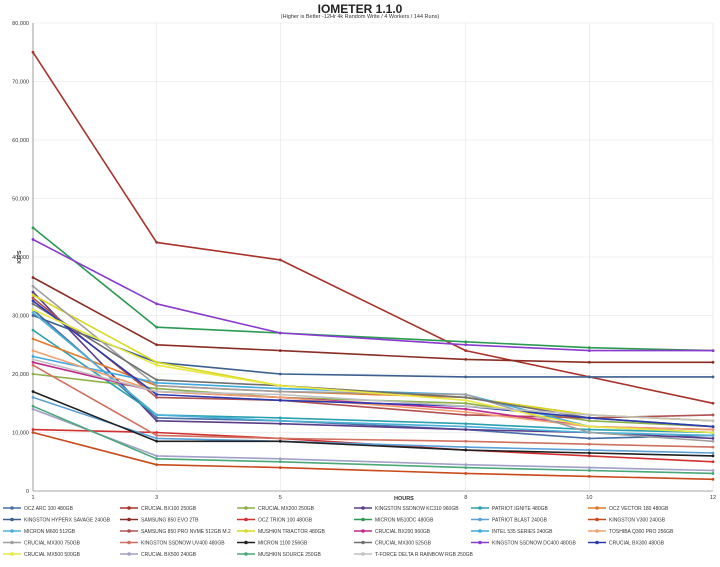 The width and height of the screenshot is (720, 567). I want to click on legend-item: CRUCIAL BX100 250GB, so click(158, 509).